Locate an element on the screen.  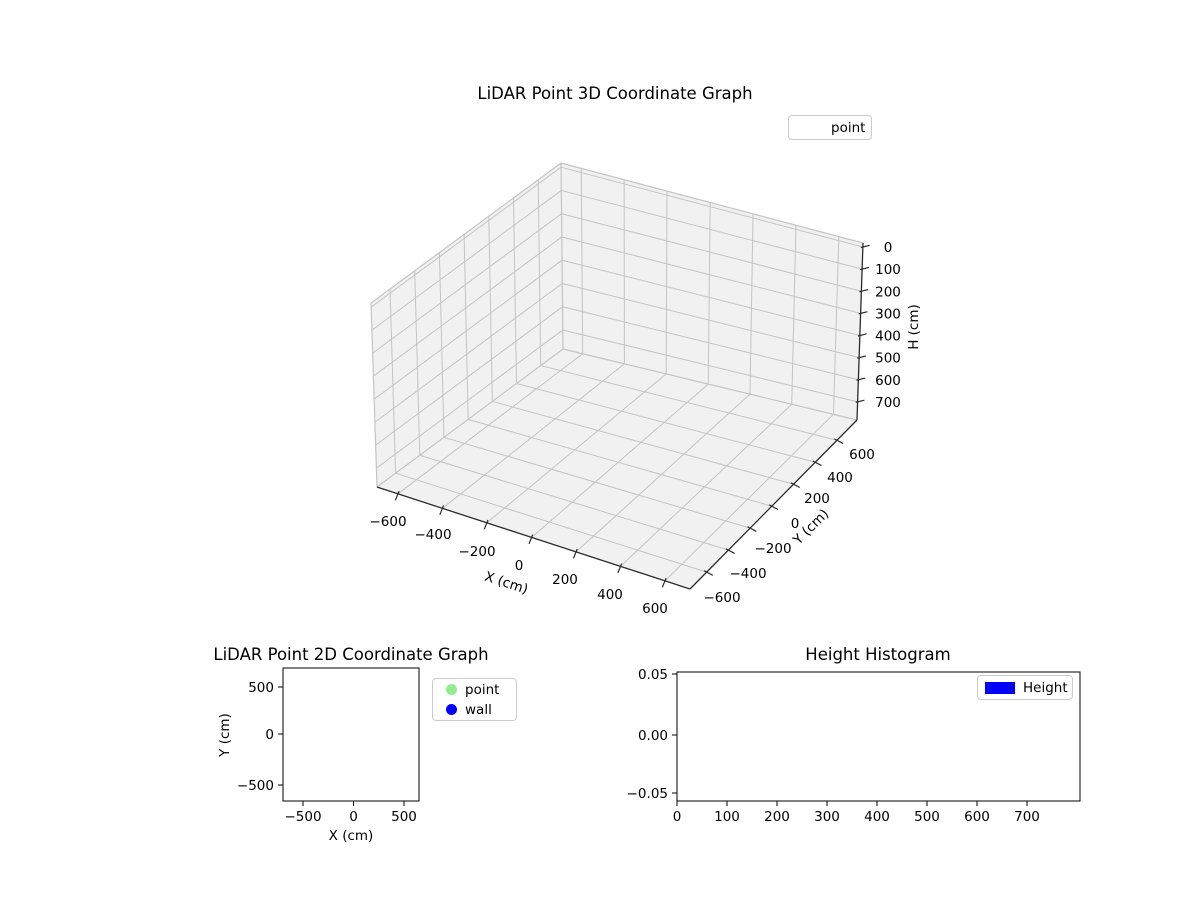
hist-x-tick-label: 200 is located at coordinates (777, 817).